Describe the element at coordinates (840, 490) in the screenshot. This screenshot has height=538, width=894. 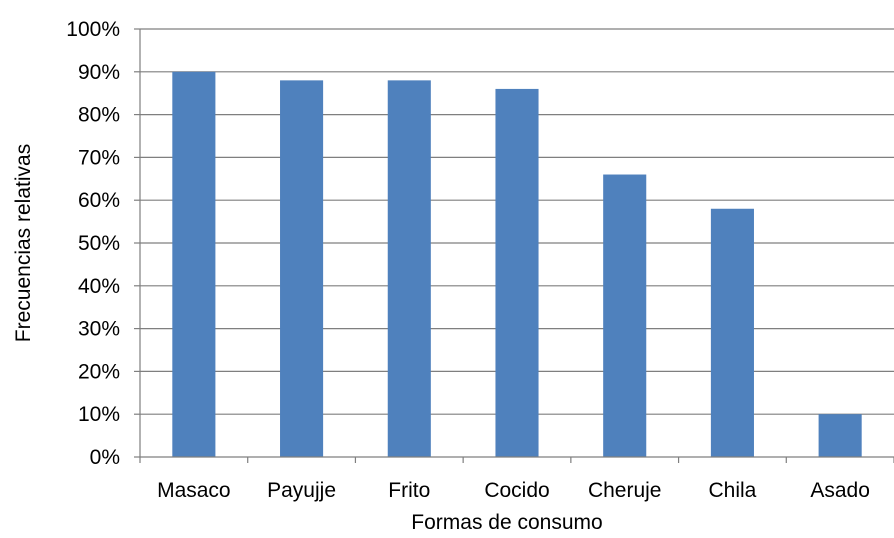
I see `x-tick-label: Asado` at that location.